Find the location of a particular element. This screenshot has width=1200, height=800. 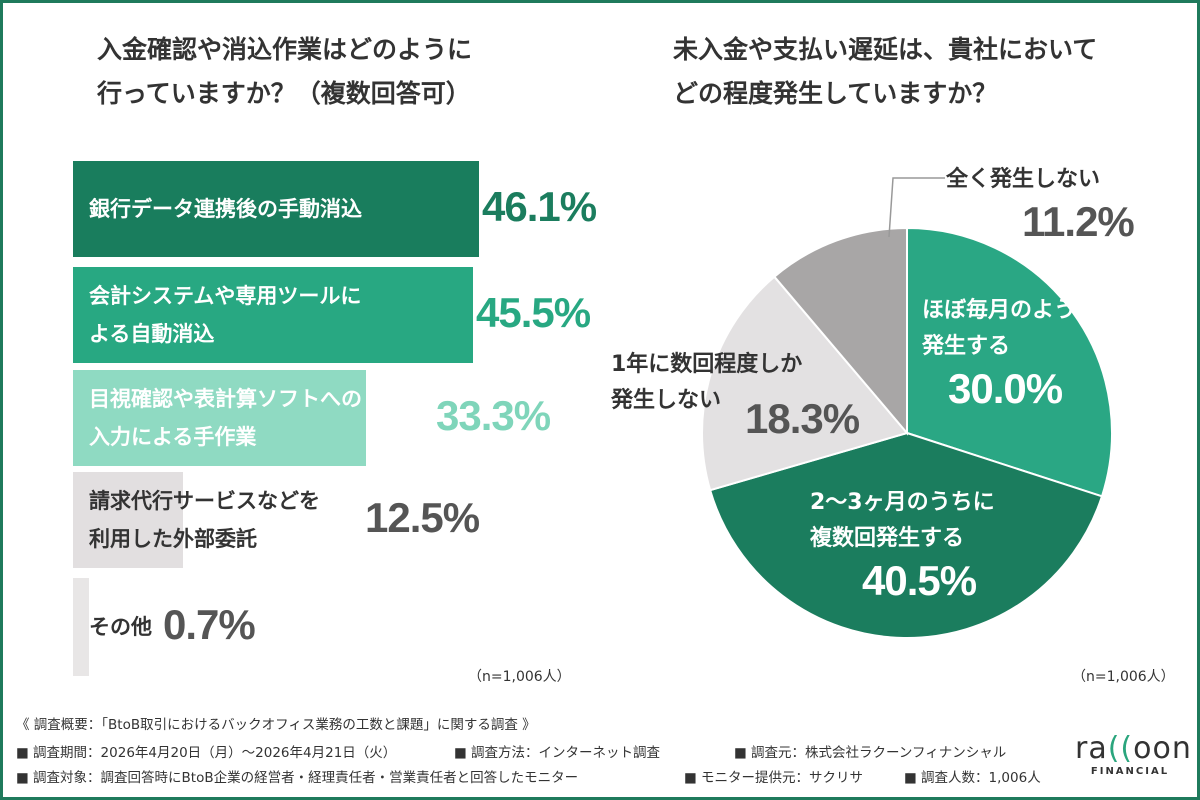

pie-label-line: 1年に数回程度しか is located at coordinates (707, 364).